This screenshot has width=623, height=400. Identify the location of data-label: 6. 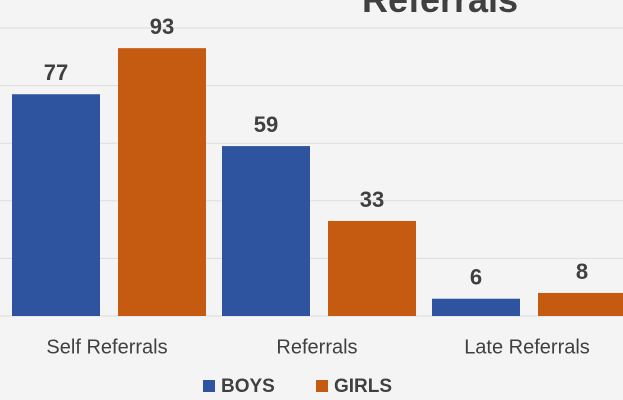
(476, 277).